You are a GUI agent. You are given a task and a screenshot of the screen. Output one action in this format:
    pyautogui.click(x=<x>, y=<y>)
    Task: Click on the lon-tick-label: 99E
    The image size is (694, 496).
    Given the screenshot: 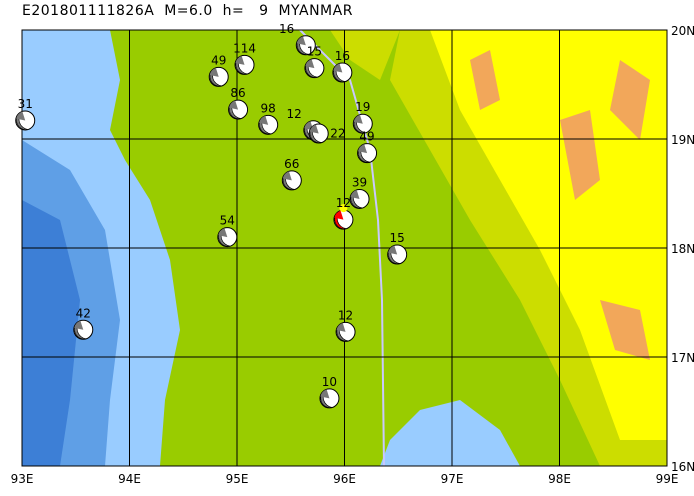 What is the action you would take?
    pyautogui.click(x=667, y=479)
    